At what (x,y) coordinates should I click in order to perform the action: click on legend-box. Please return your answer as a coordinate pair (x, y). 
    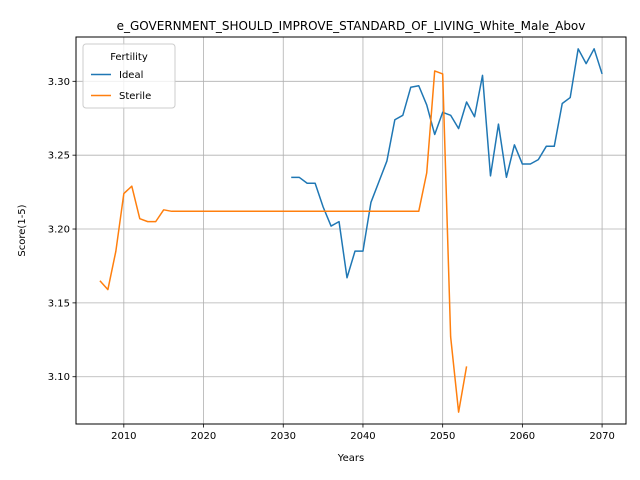
    Looking at the image, I should click on (129, 76).